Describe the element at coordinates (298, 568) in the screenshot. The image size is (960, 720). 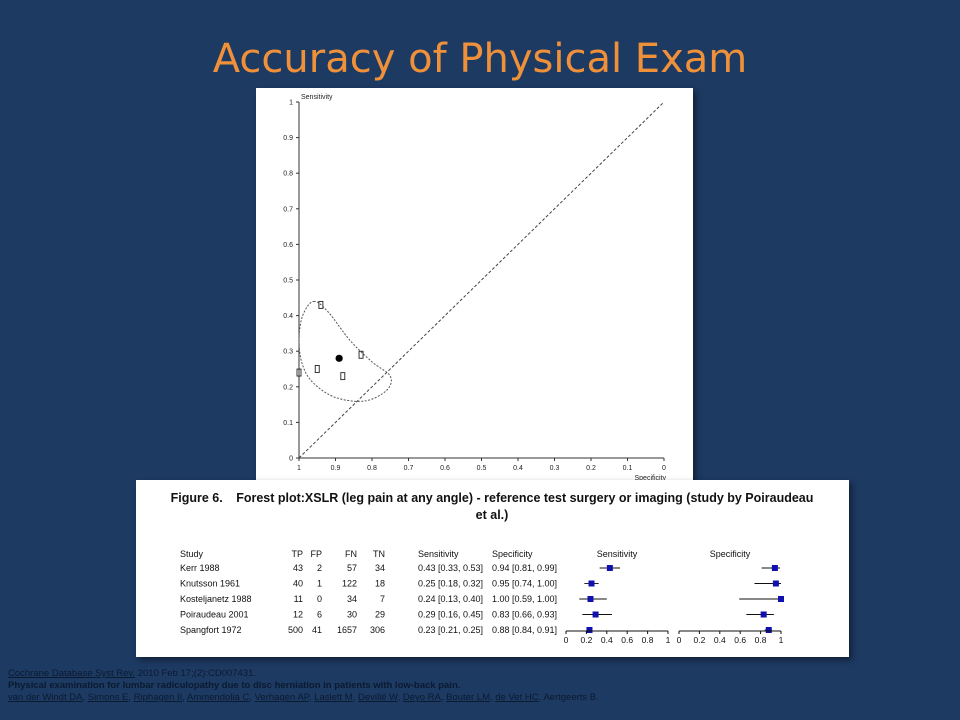
I see `row-tp: 43` at that location.